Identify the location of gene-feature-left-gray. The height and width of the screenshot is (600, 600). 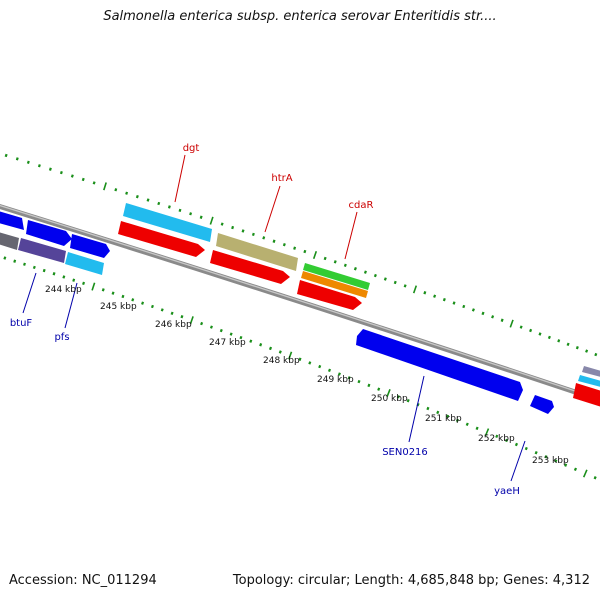
(9, 240).